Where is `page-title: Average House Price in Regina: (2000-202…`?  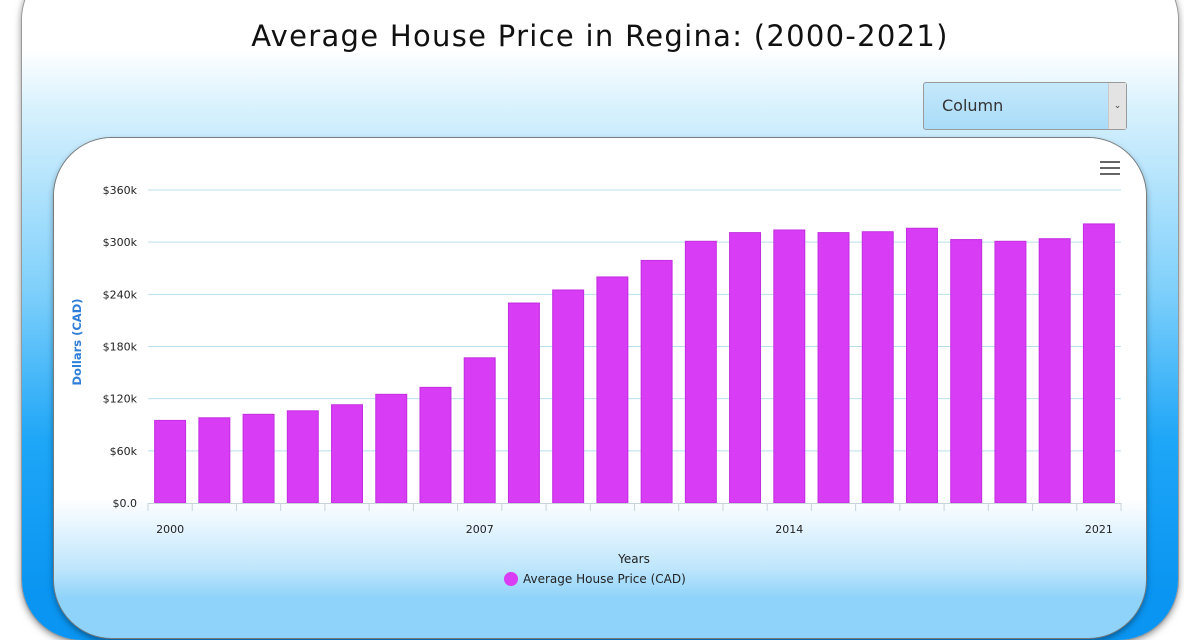 page-title: Average House Price in Regina: (2000-202… is located at coordinates (600, 36).